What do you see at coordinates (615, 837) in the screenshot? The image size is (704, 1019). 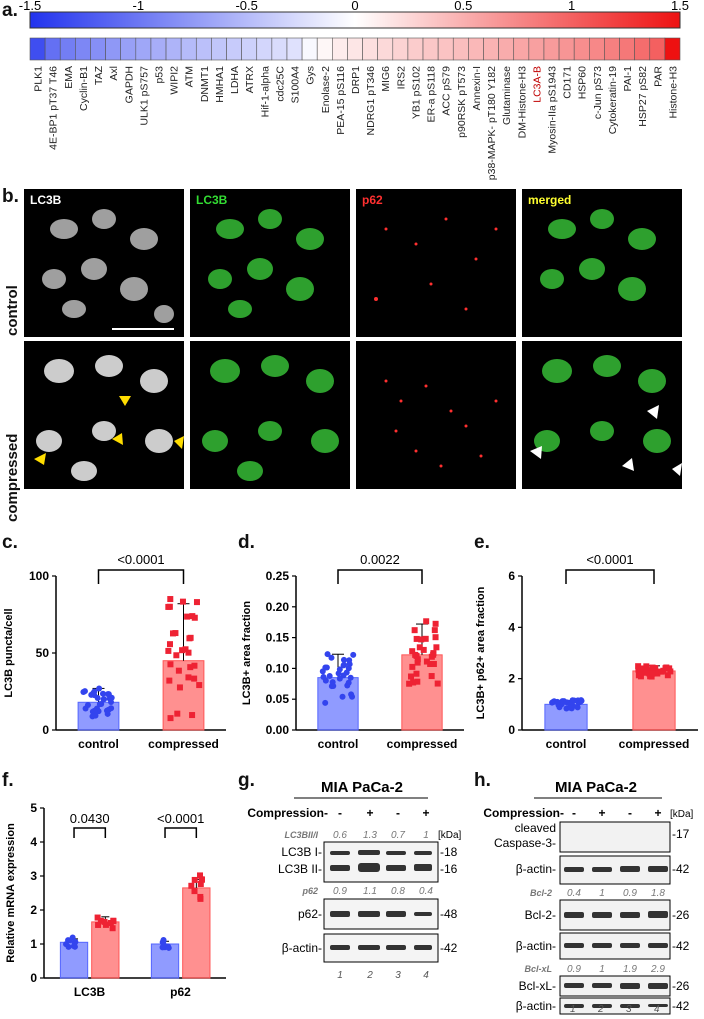 I see `blot-caspase` at bounding box center [615, 837].